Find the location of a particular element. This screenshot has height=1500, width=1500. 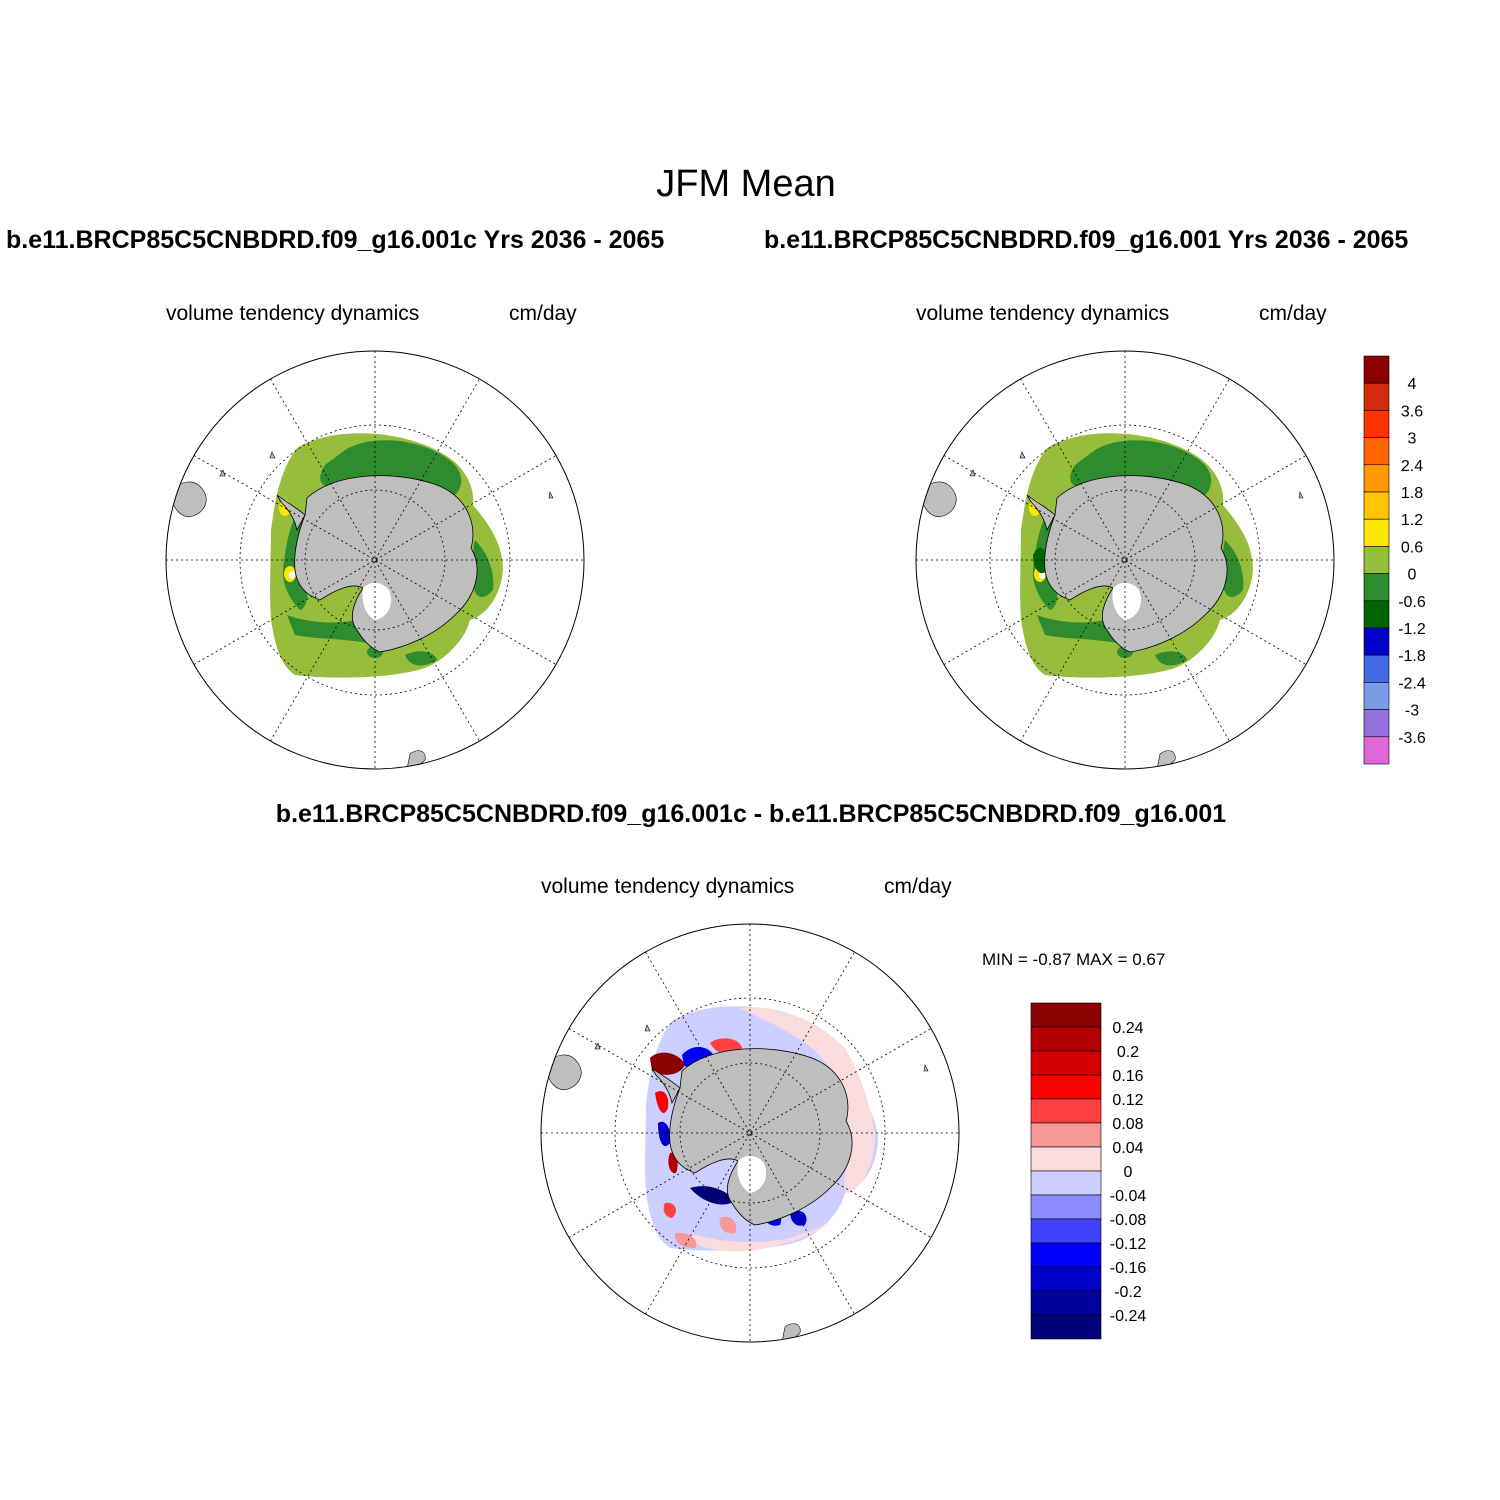

panel-1-variable: volume tendency dynamics is located at coordinates (293, 313).